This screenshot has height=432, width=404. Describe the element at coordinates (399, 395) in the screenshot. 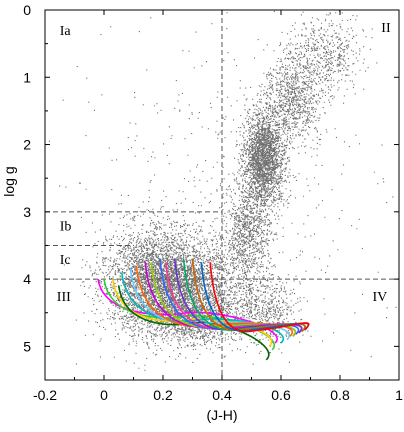

I see `x-tick-label: 1` at that location.